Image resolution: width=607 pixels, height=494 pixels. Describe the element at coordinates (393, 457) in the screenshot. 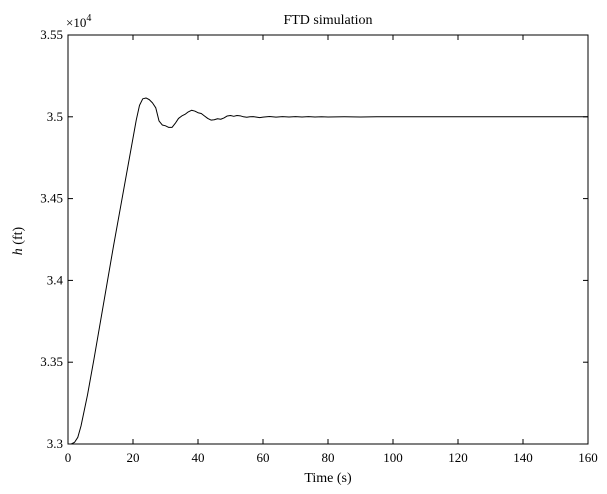

I see `x-tick-label: 100` at that location.